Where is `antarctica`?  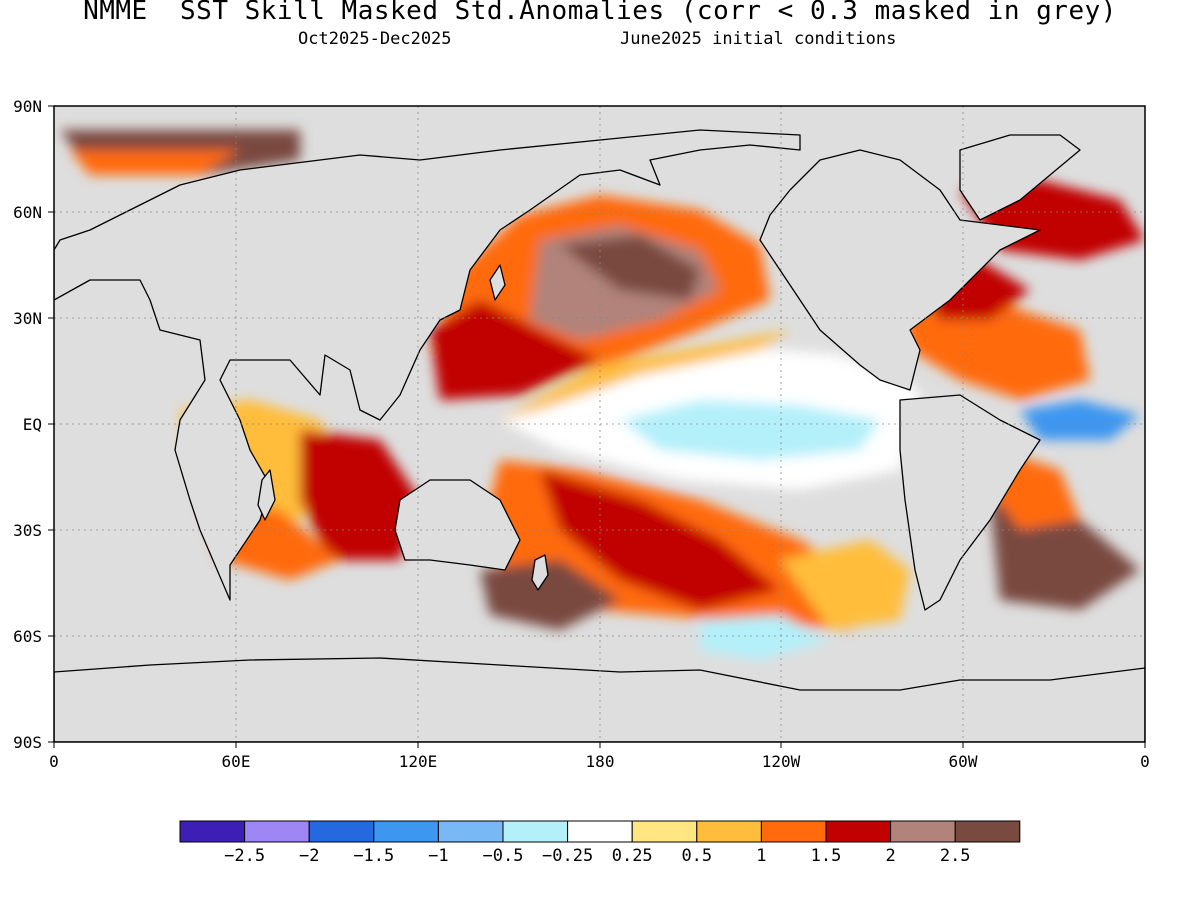
antarctica is located at coordinates (599, 699).